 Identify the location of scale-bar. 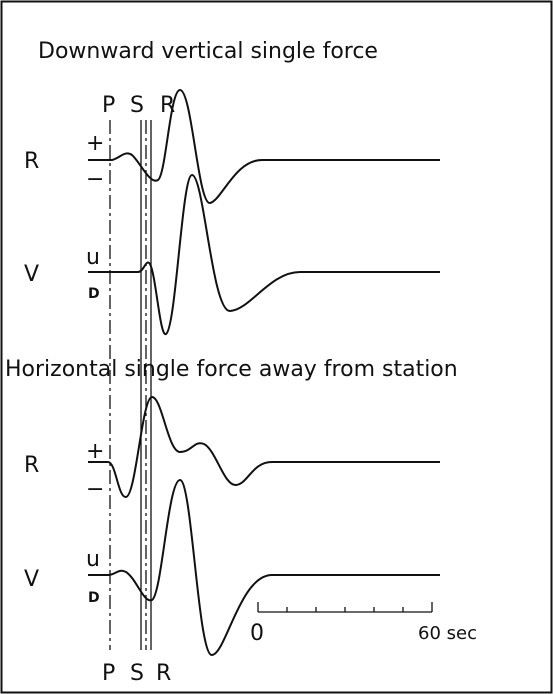
(345, 607).